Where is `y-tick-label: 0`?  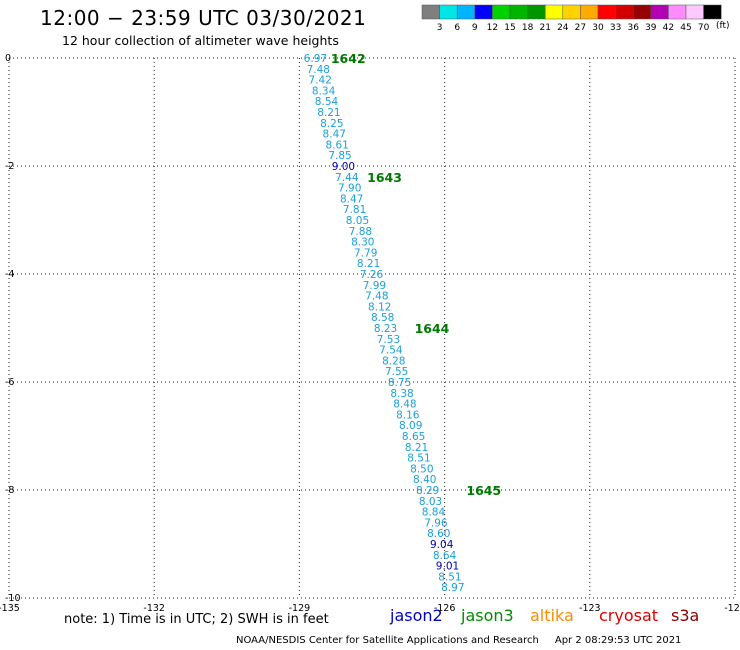 y-tick-label: 0 is located at coordinates (8, 58).